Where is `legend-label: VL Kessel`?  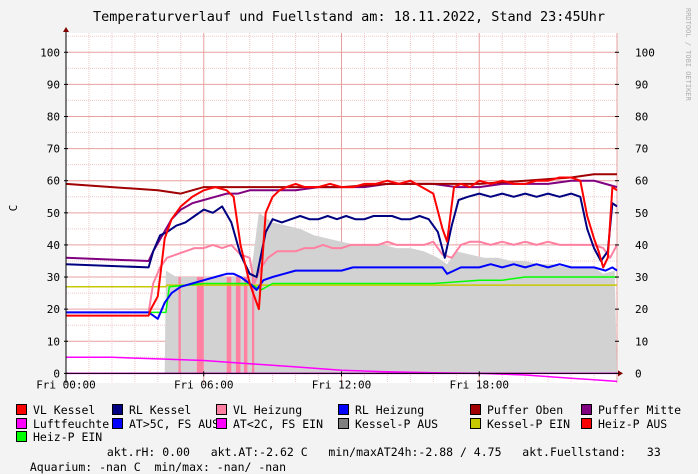 legend-label: VL Kessel is located at coordinates (64, 410).